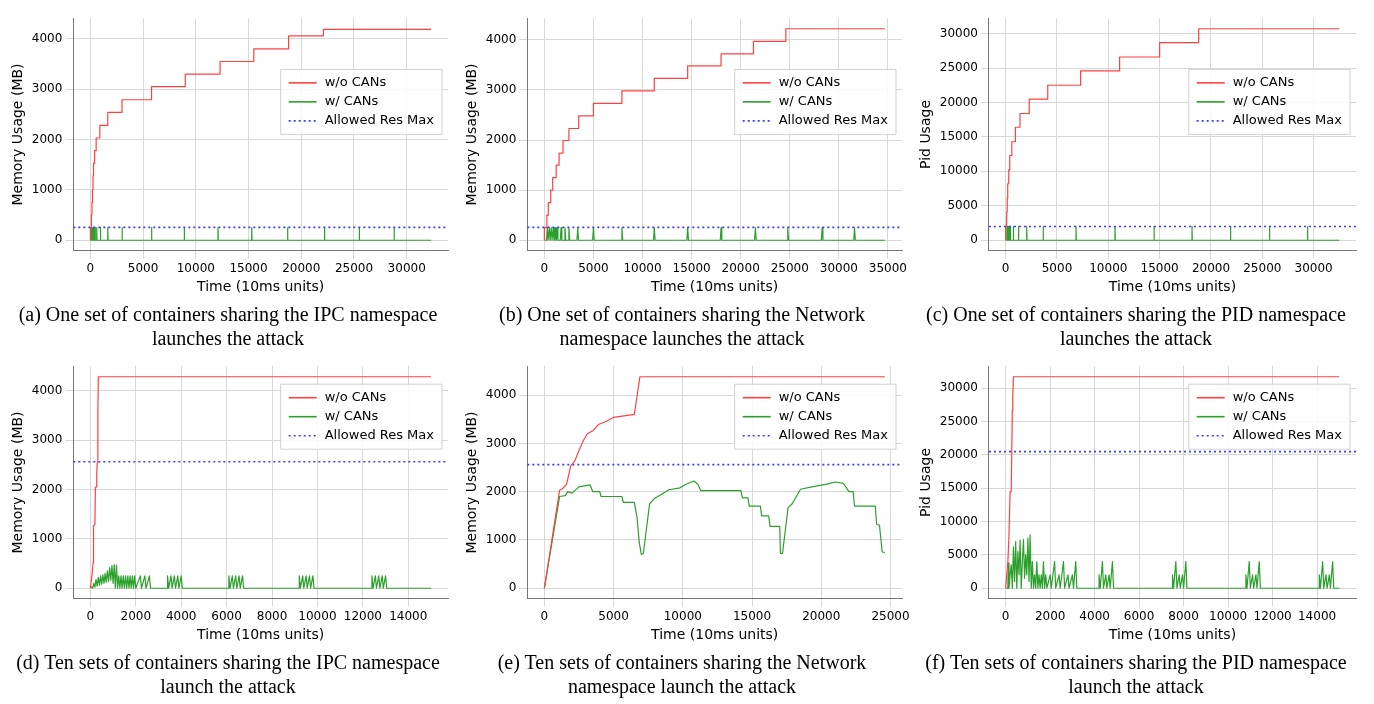  I want to click on x-tick-label: 35000, so click(888, 268).